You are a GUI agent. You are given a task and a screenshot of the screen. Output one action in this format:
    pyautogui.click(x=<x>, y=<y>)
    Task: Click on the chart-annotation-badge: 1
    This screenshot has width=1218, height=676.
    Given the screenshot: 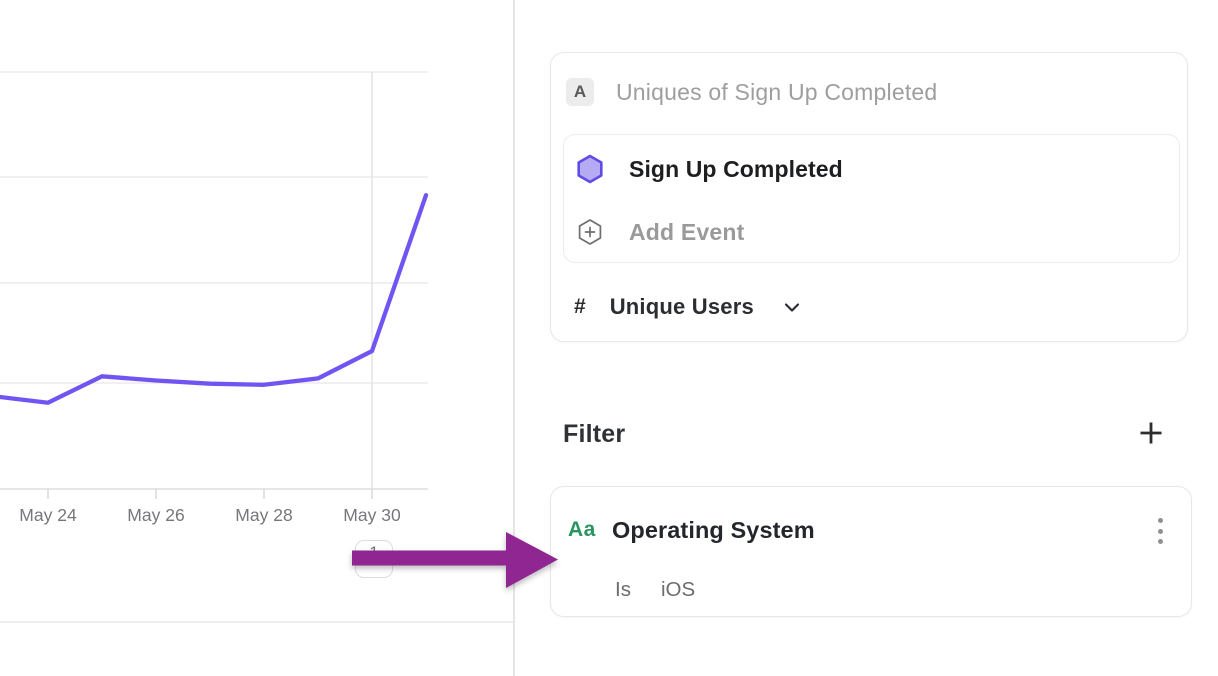 What is the action you would take?
    pyautogui.click(x=374, y=559)
    